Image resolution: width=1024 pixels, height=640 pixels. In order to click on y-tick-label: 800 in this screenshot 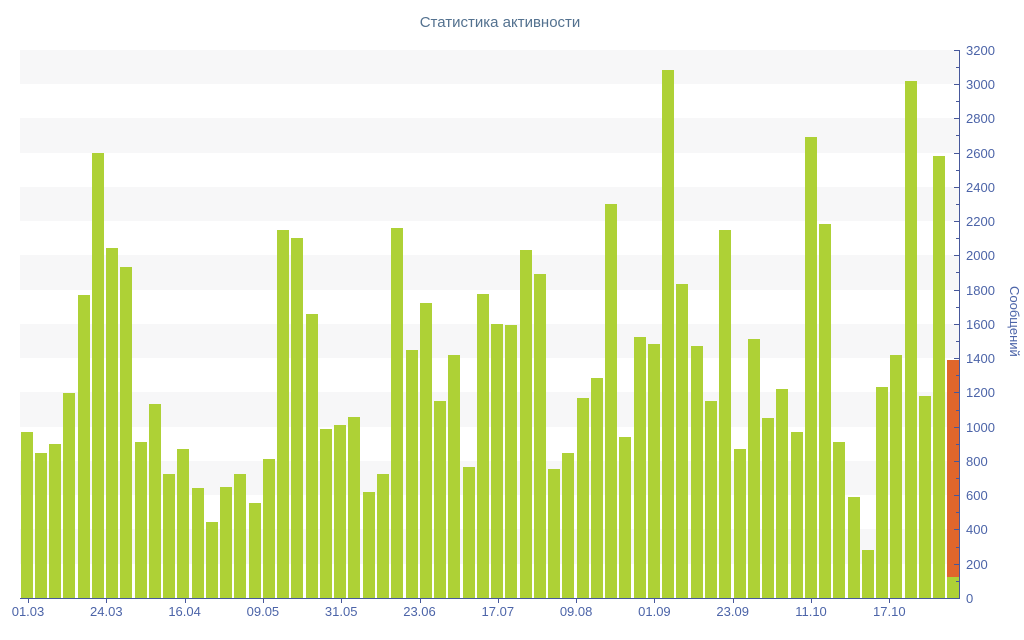, I will do `click(977, 461)`.